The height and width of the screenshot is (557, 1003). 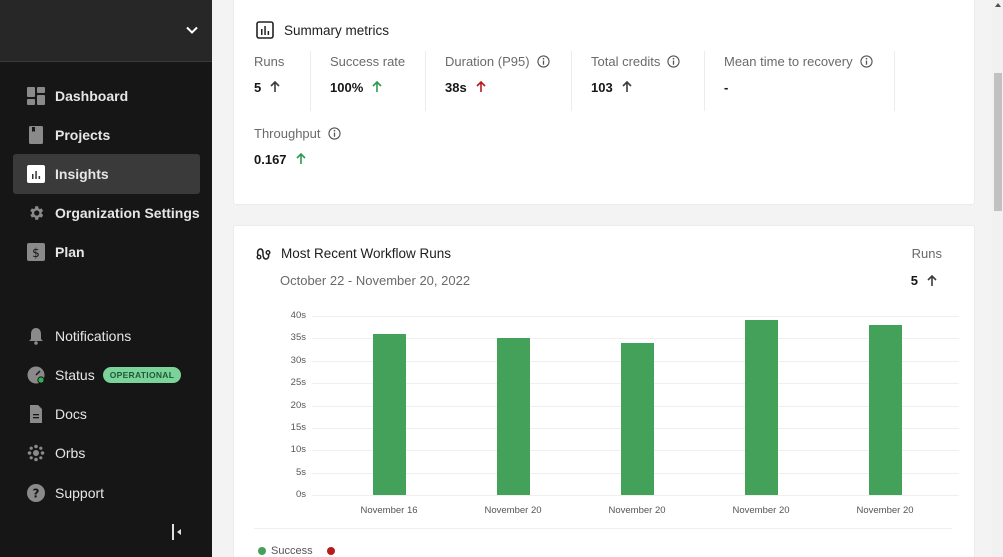 What do you see at coordinates (998, 5) in the screenshot?
I see `scroll-up-arrow-icon` at bounding box center [998, 5].